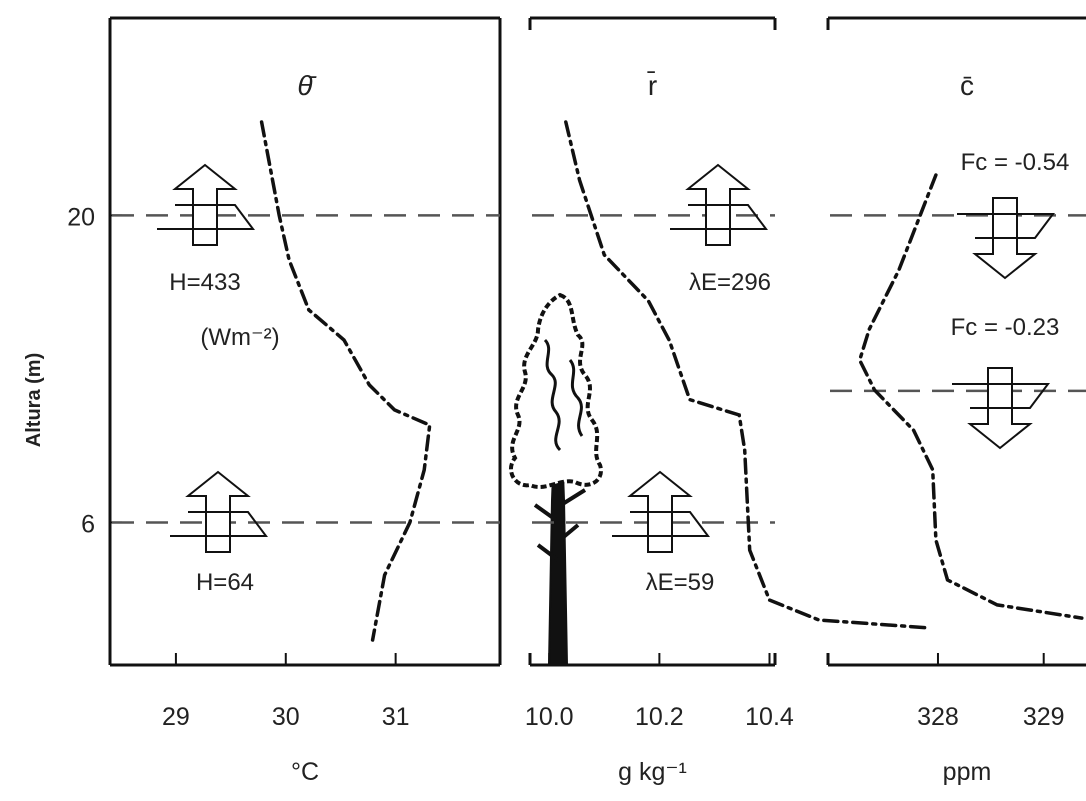 Image resolution: width=1086 pixels, height=801 pixels. I want to click on x-axis-label: °C, so click(305, 772).